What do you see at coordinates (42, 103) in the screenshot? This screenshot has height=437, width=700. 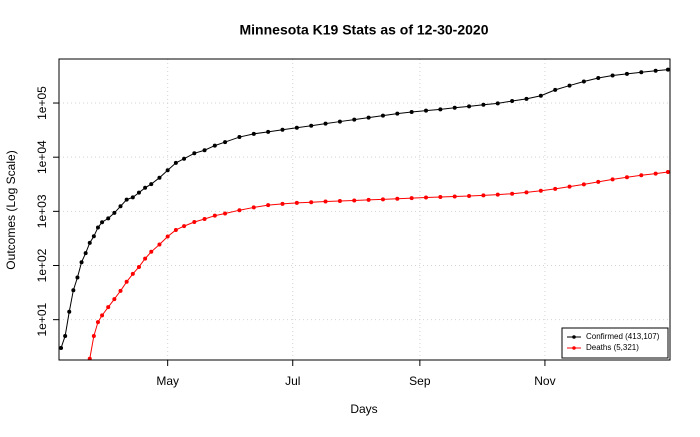 I see `y-tick-label: 1e+05` at bounding box center [42, 103].